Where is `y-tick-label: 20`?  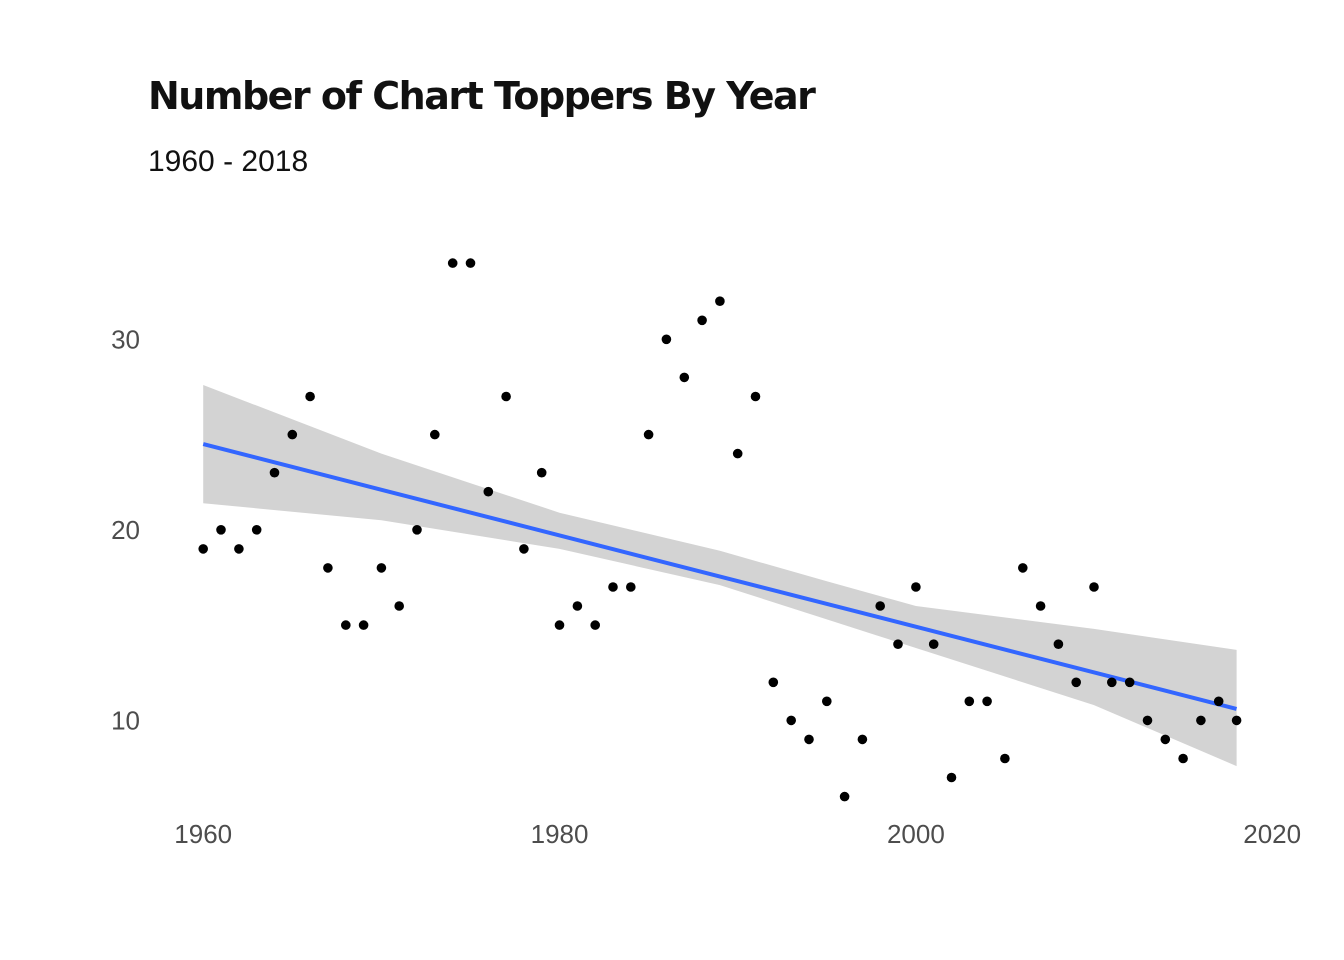
y-tick-label: 20 is located at coordinates (125, 530).